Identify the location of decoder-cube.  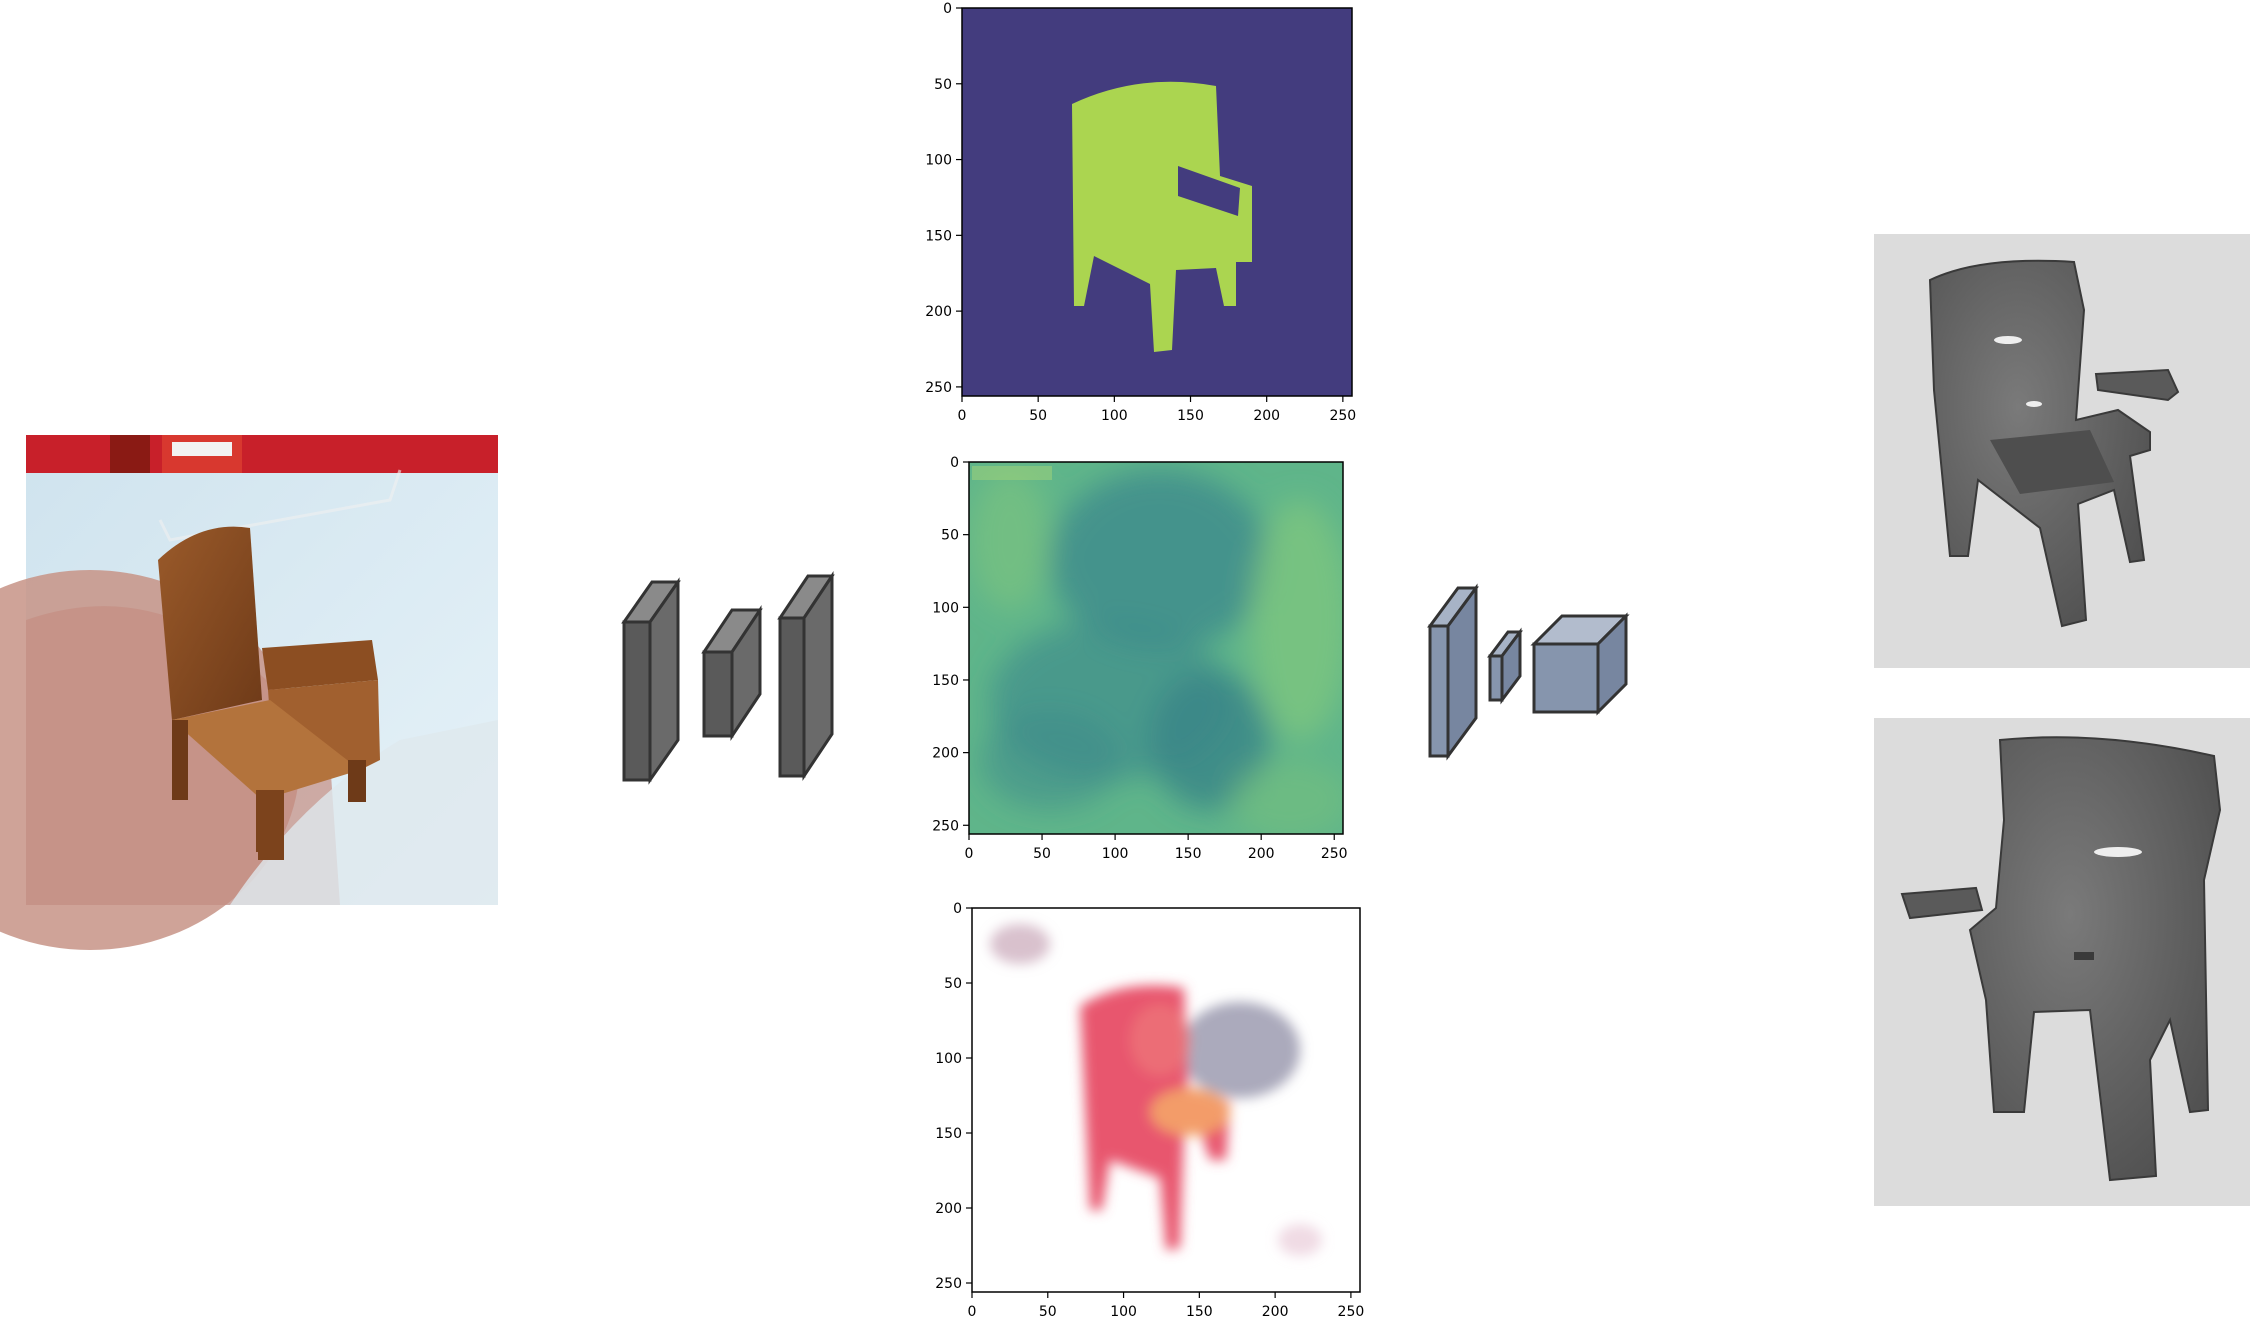
(1580, 664).